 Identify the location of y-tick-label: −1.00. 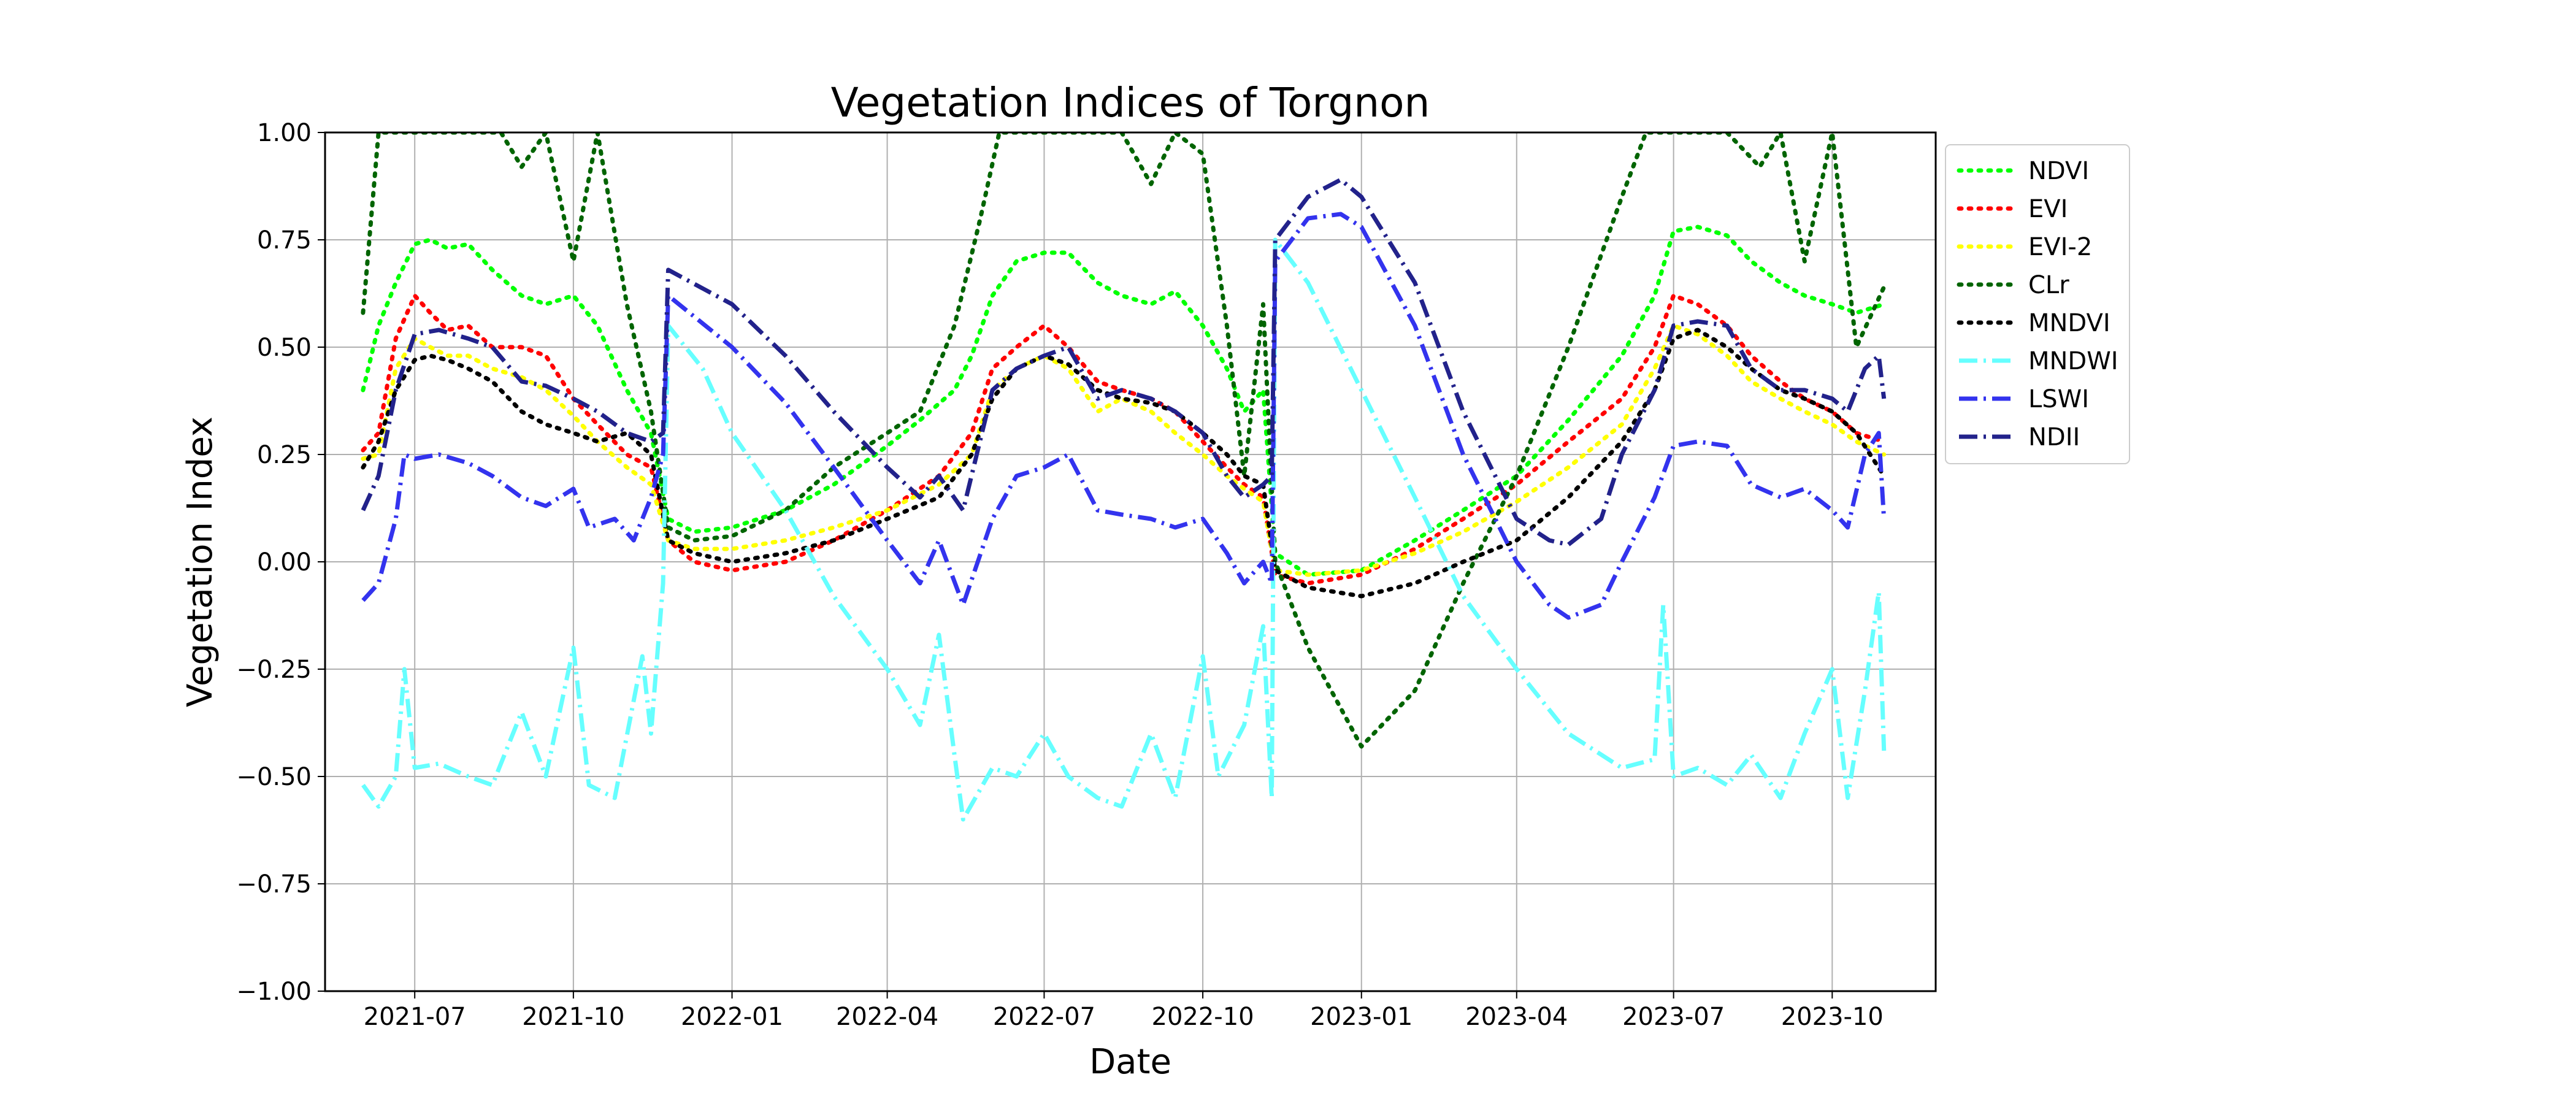
(274, 992).